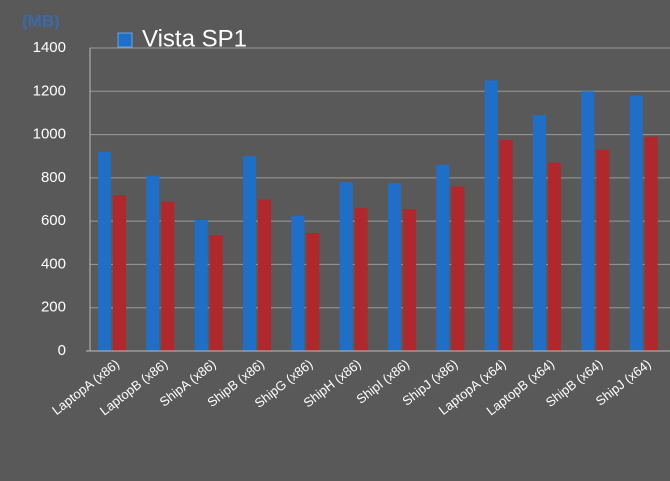  What do you see at coordinates (53, 177) in the screenshot?
I see `y-tick-label: 800` at bounding box center [53, 177].